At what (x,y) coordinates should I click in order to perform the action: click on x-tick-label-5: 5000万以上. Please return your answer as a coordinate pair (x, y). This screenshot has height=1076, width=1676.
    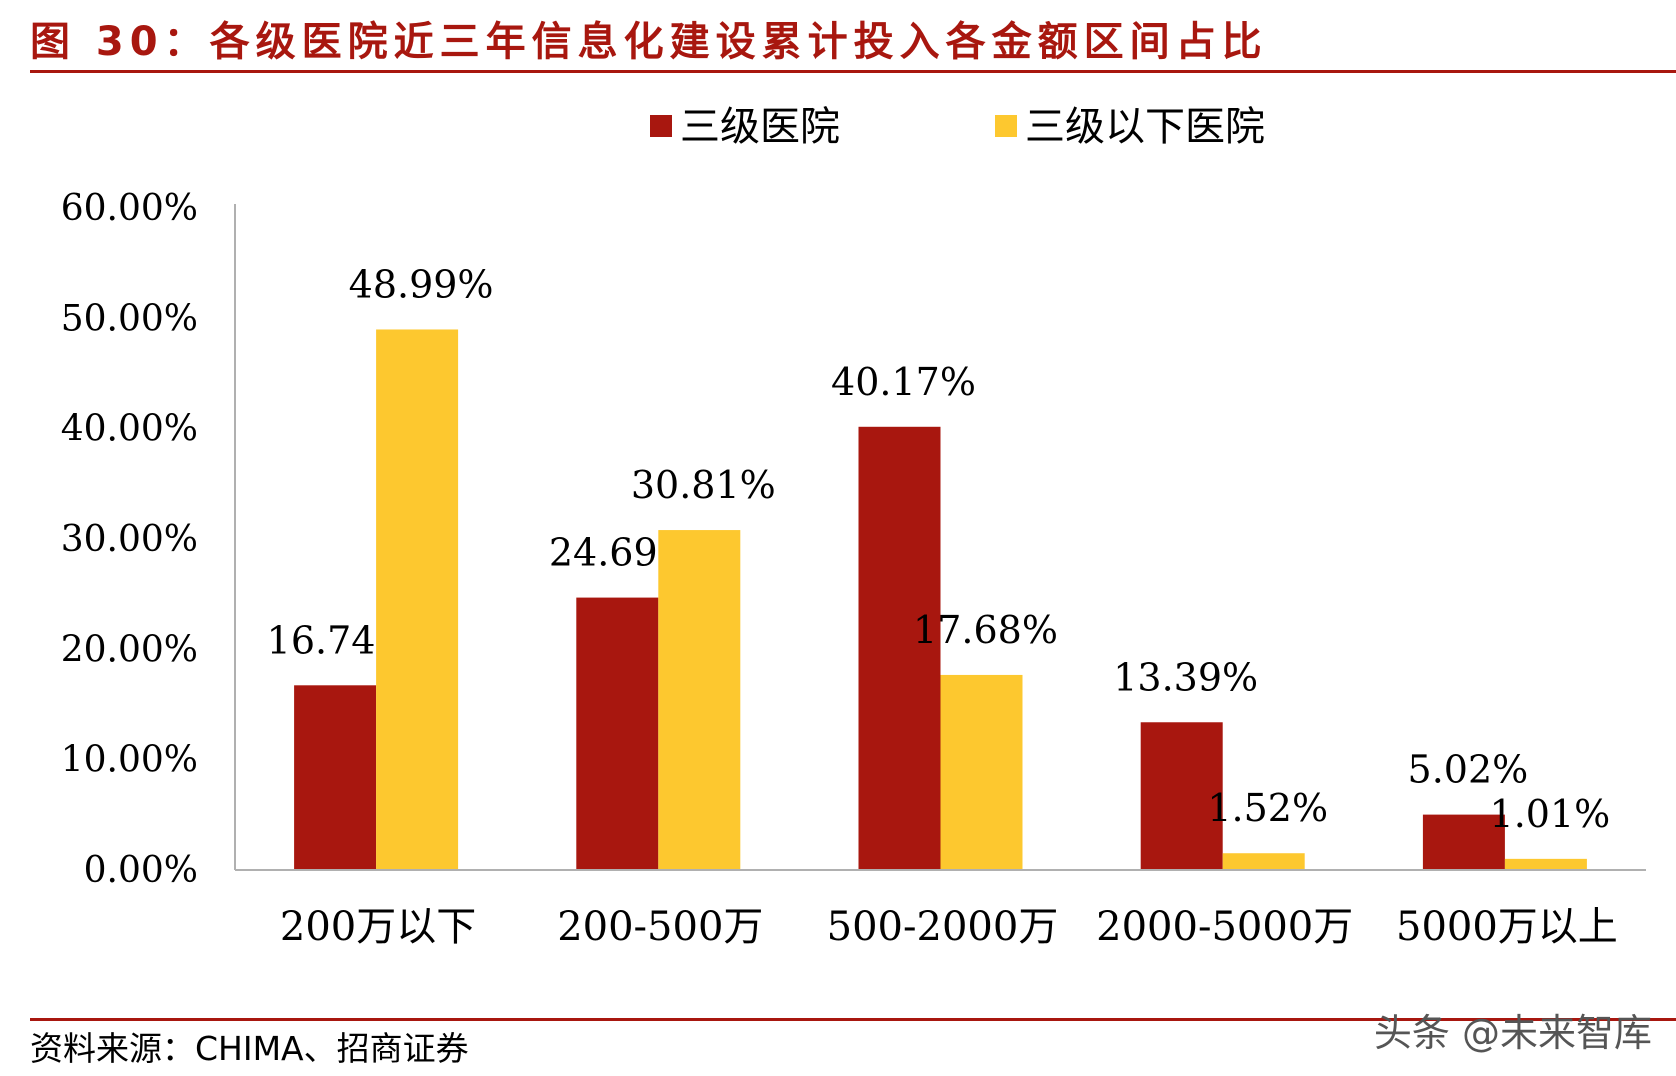
    Looking at the image, I should click on (1507, 927).